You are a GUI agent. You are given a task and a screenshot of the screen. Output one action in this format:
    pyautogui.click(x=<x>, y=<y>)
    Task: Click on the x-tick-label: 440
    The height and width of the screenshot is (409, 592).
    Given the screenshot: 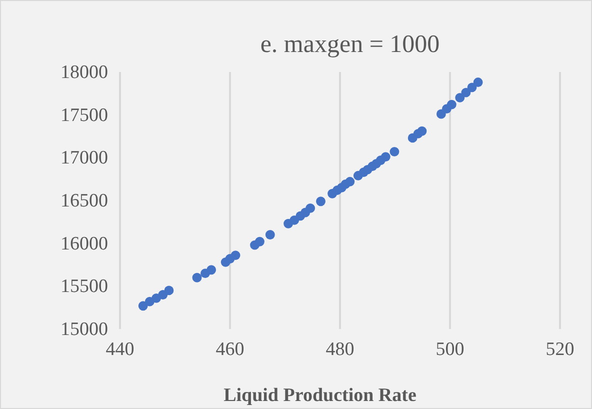 What is the action you would take?
    pyautogui.click(x=120, y=349)
    